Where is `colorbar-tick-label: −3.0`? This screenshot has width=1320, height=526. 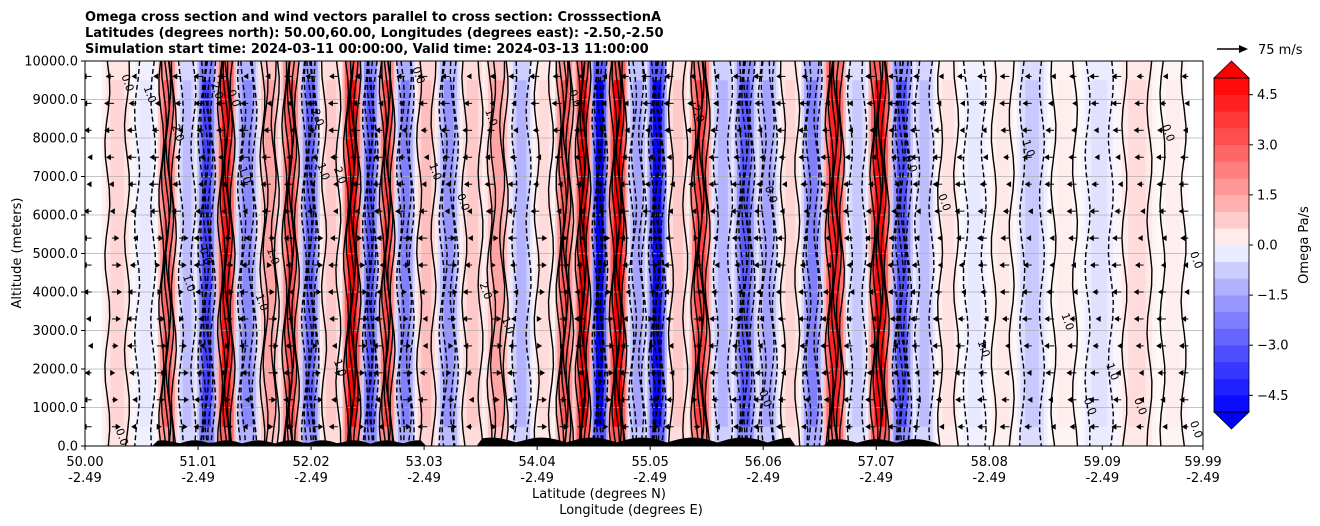 colorbar-tick-label: −3.0 is located at coordinates (1273, 346).